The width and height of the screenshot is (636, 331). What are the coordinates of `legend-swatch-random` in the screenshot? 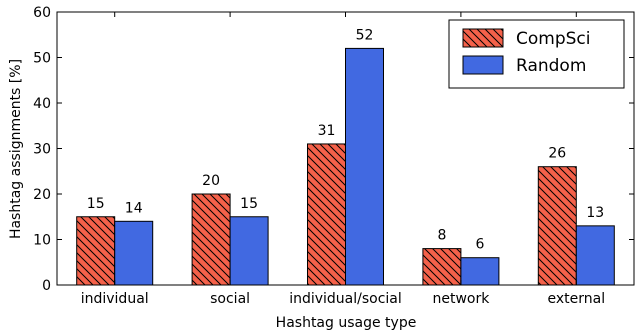 It's located at (483, 65).